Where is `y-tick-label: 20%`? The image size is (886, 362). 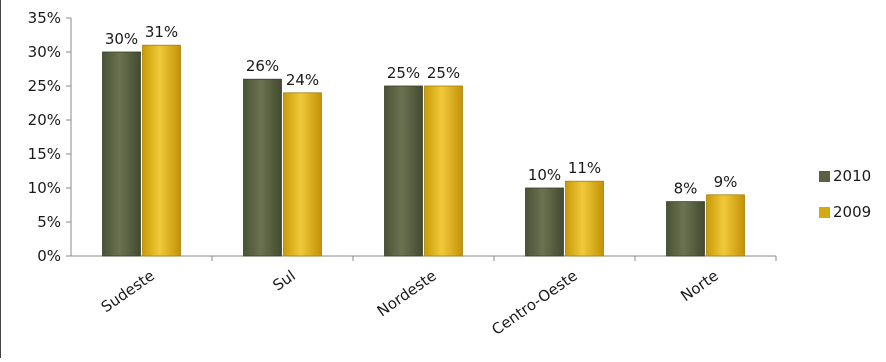 y-tick-label: 20% is located at coordinates (44, 120).